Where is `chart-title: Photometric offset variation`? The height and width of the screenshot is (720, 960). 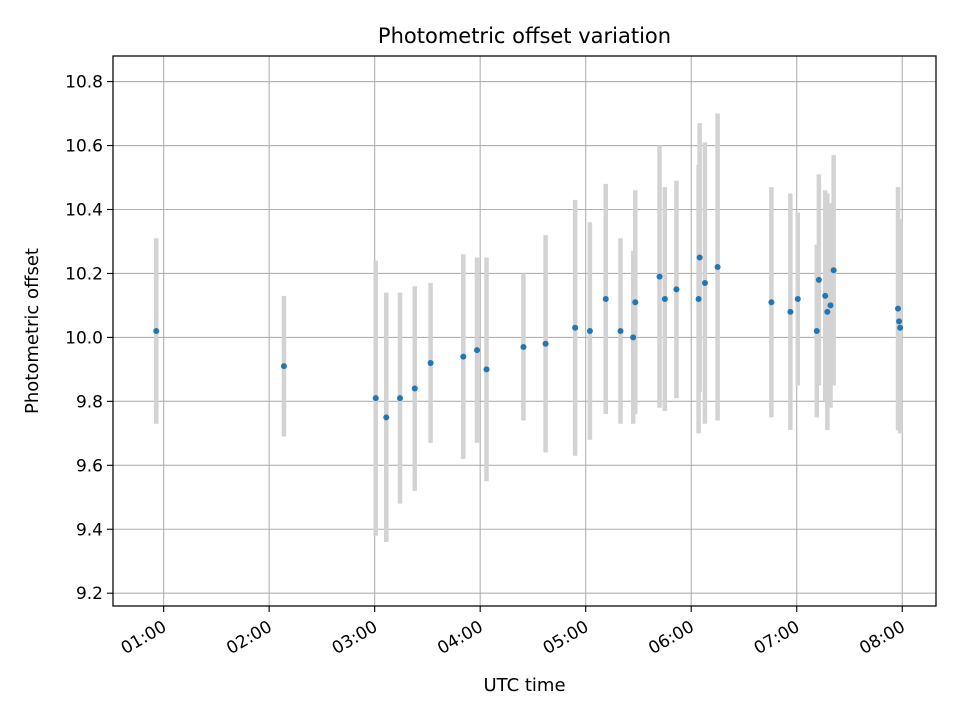
chart-title: Photometric offset variation is located at coordinates (524, 36).